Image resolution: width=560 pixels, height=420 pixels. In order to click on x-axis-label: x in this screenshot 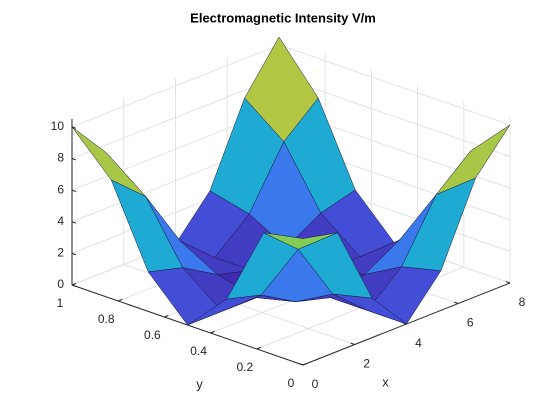, I will do `click(385, 381)`.